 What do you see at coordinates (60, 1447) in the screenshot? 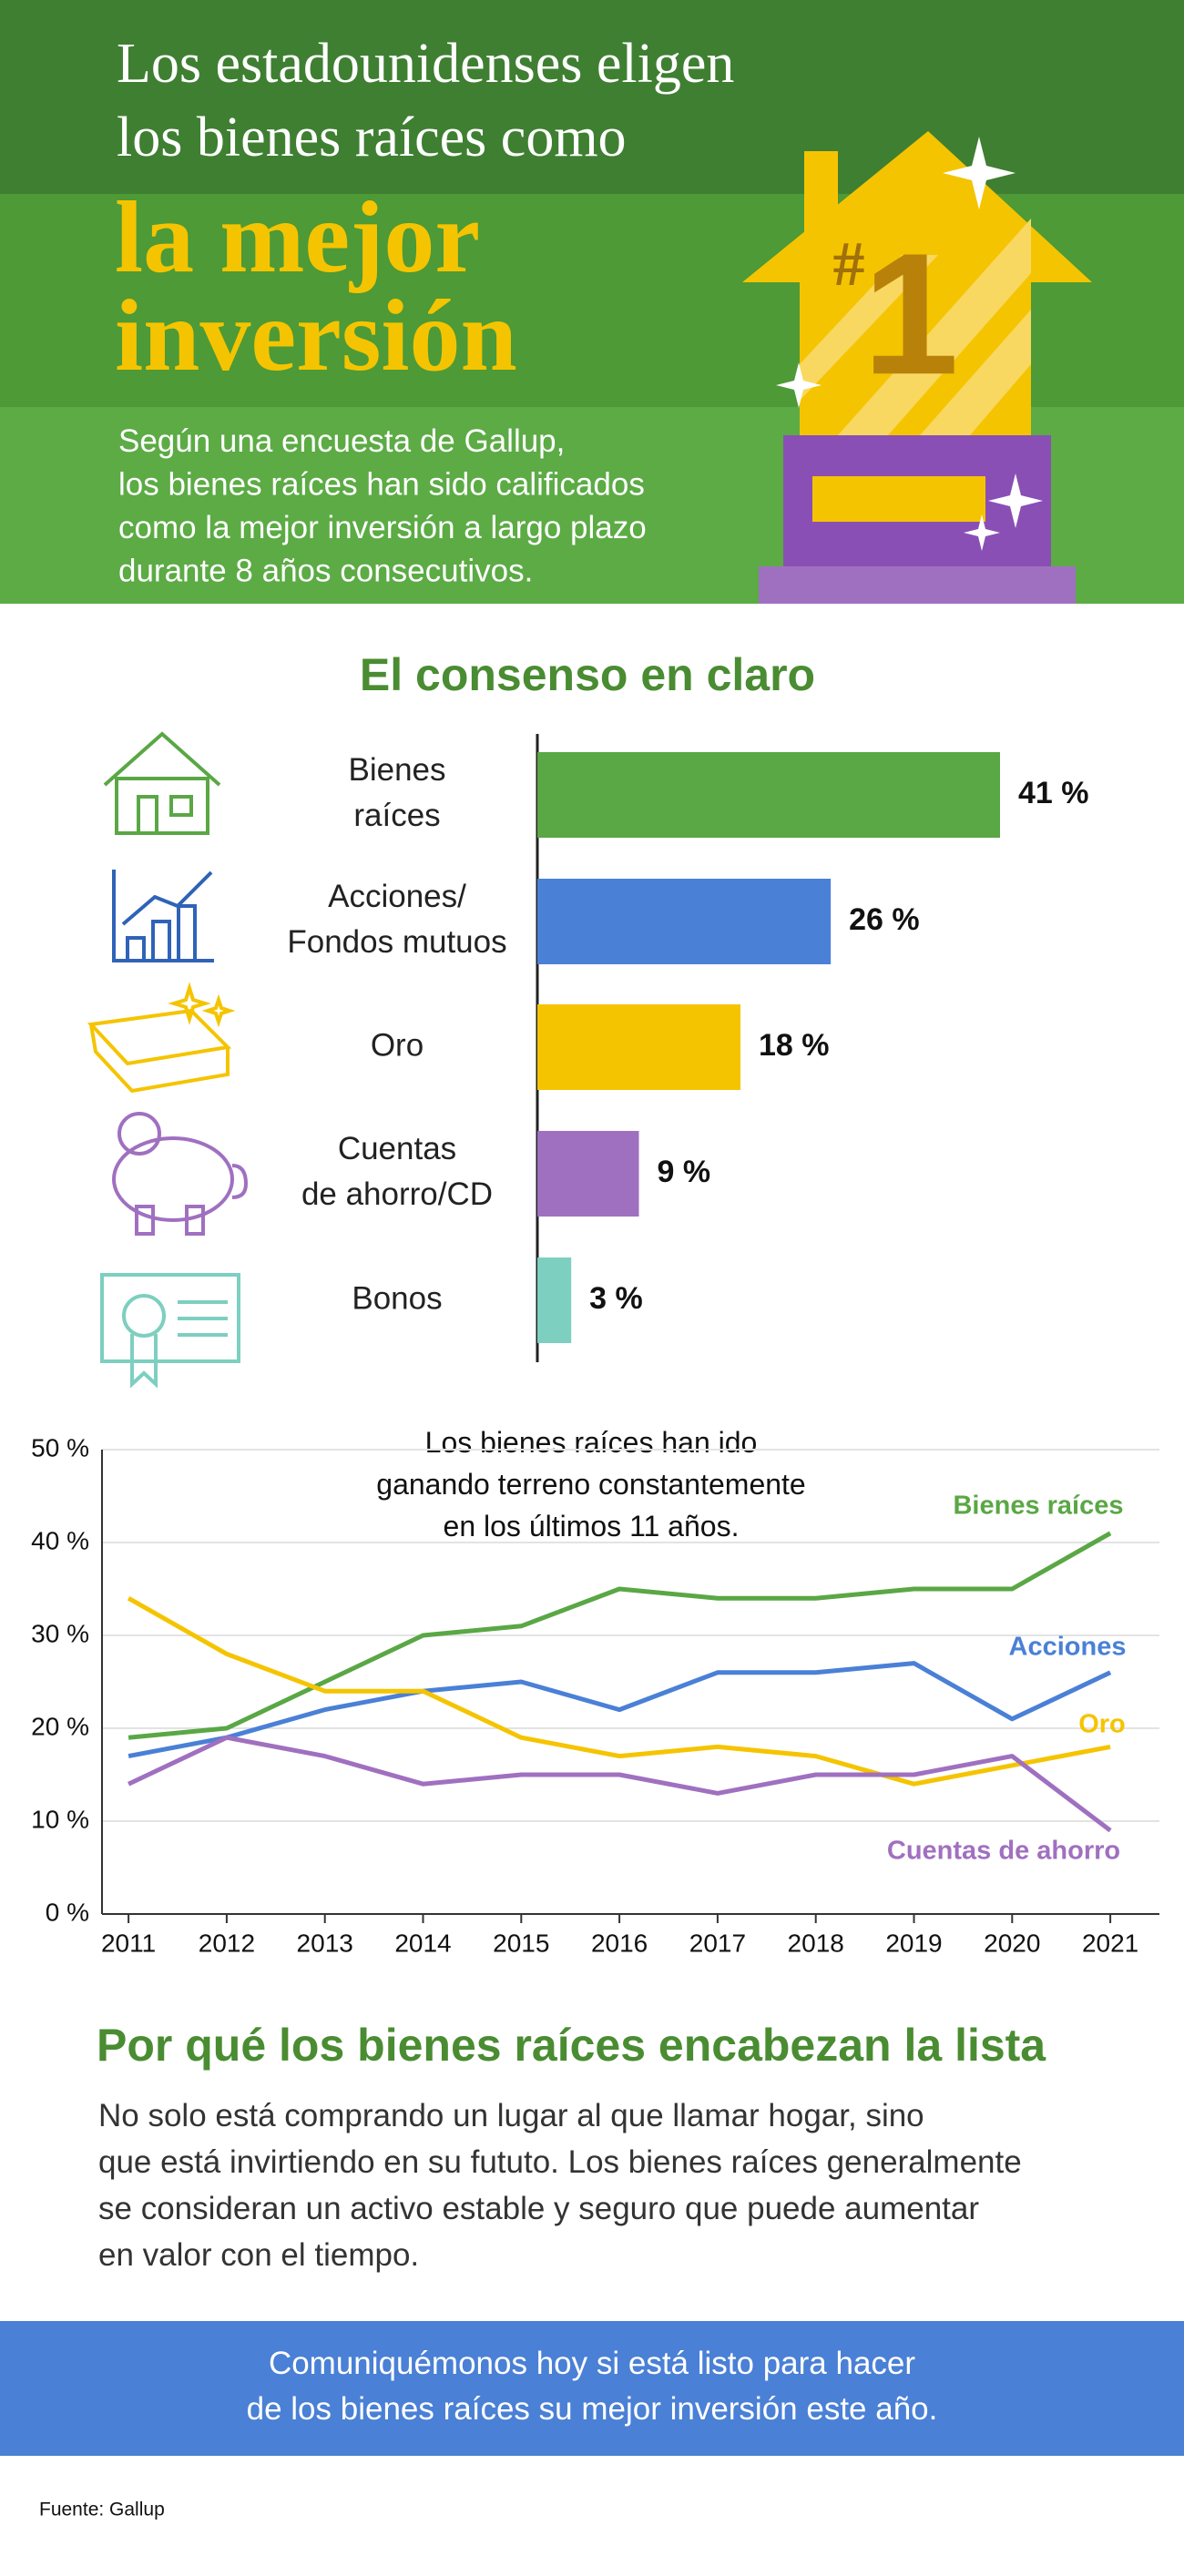
I see `y-tick-label: 50 %` at bounding box center [60, 1447].